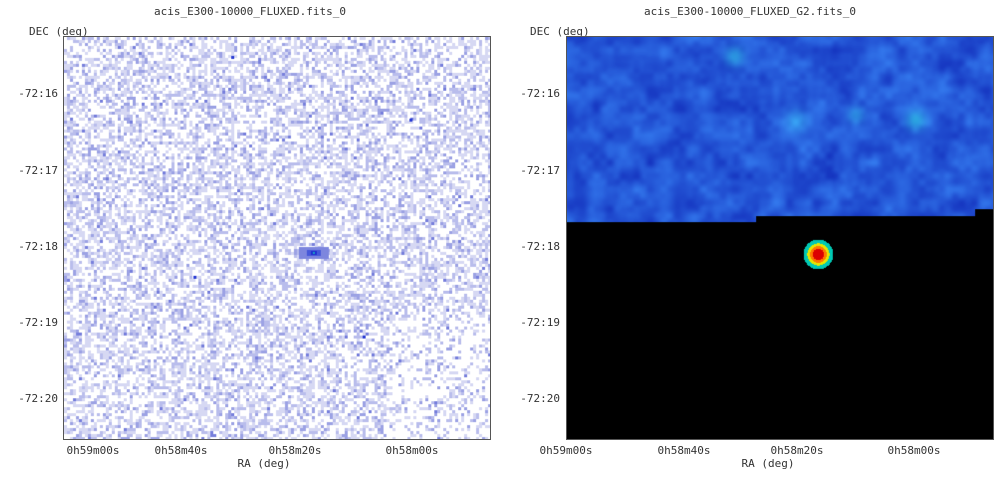 The image size is (1000, 478). I want to click on right-y-tick: -72:20, so click(540, 398).